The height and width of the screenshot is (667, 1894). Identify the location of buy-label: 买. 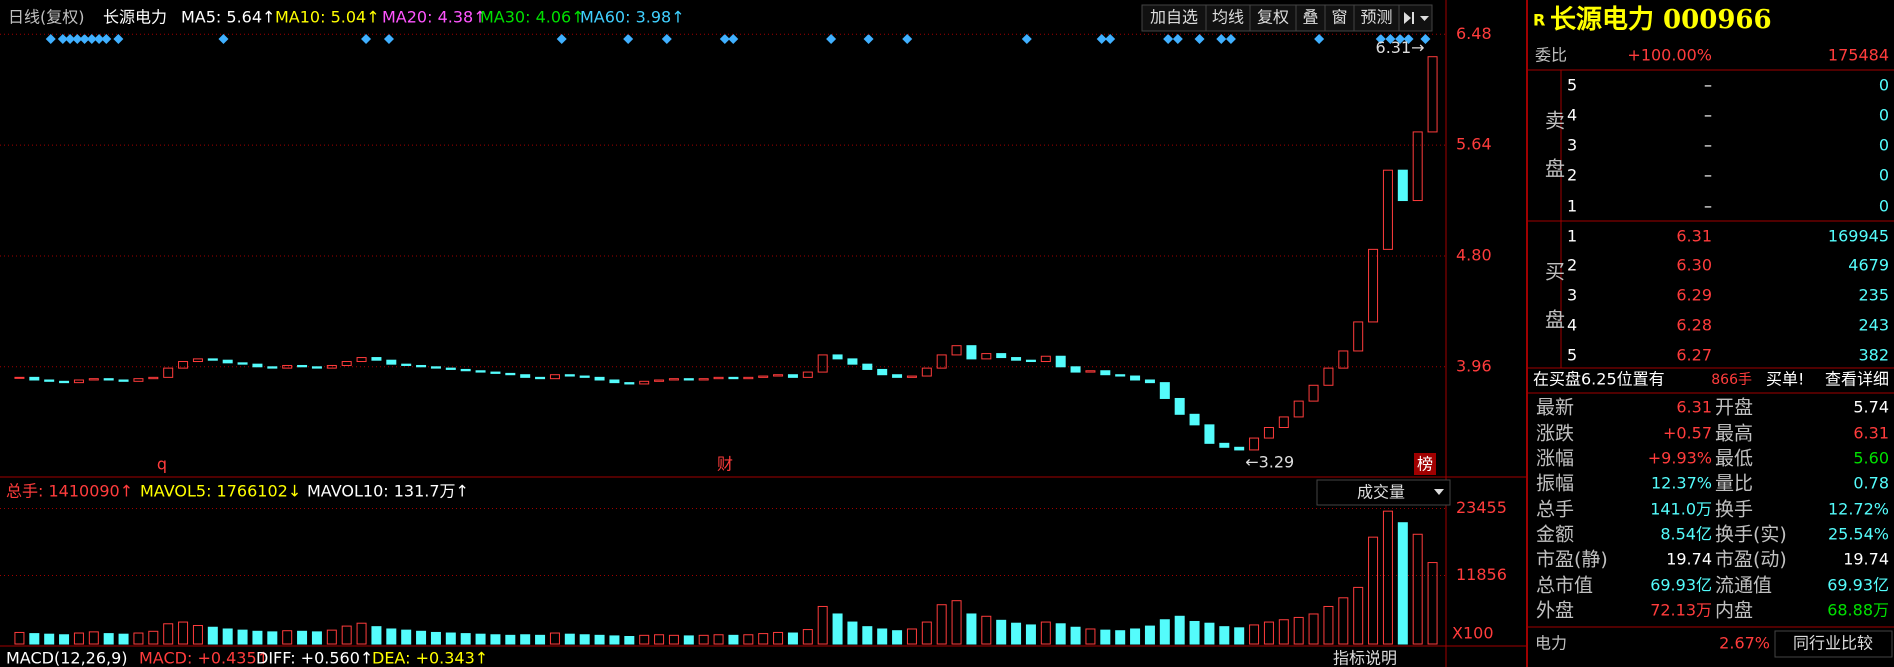
(1555, 272).